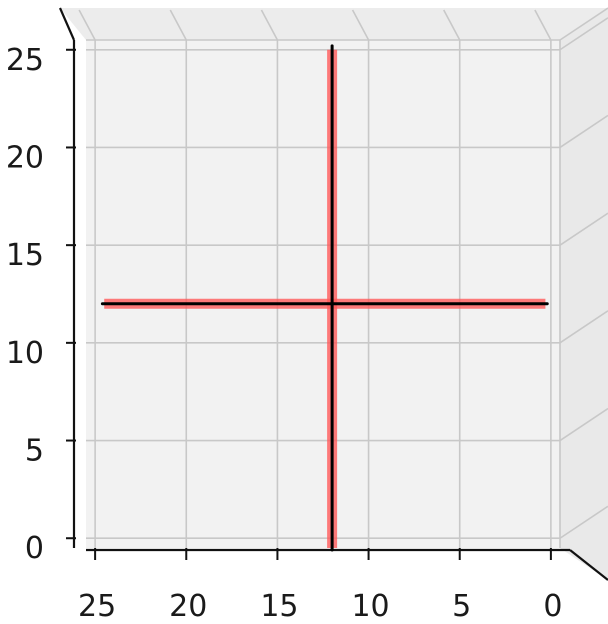 Image resolution: width=608 pixels, height=624 pixels. I want to click on y-axis-top-diagonal, so click(67, 24).